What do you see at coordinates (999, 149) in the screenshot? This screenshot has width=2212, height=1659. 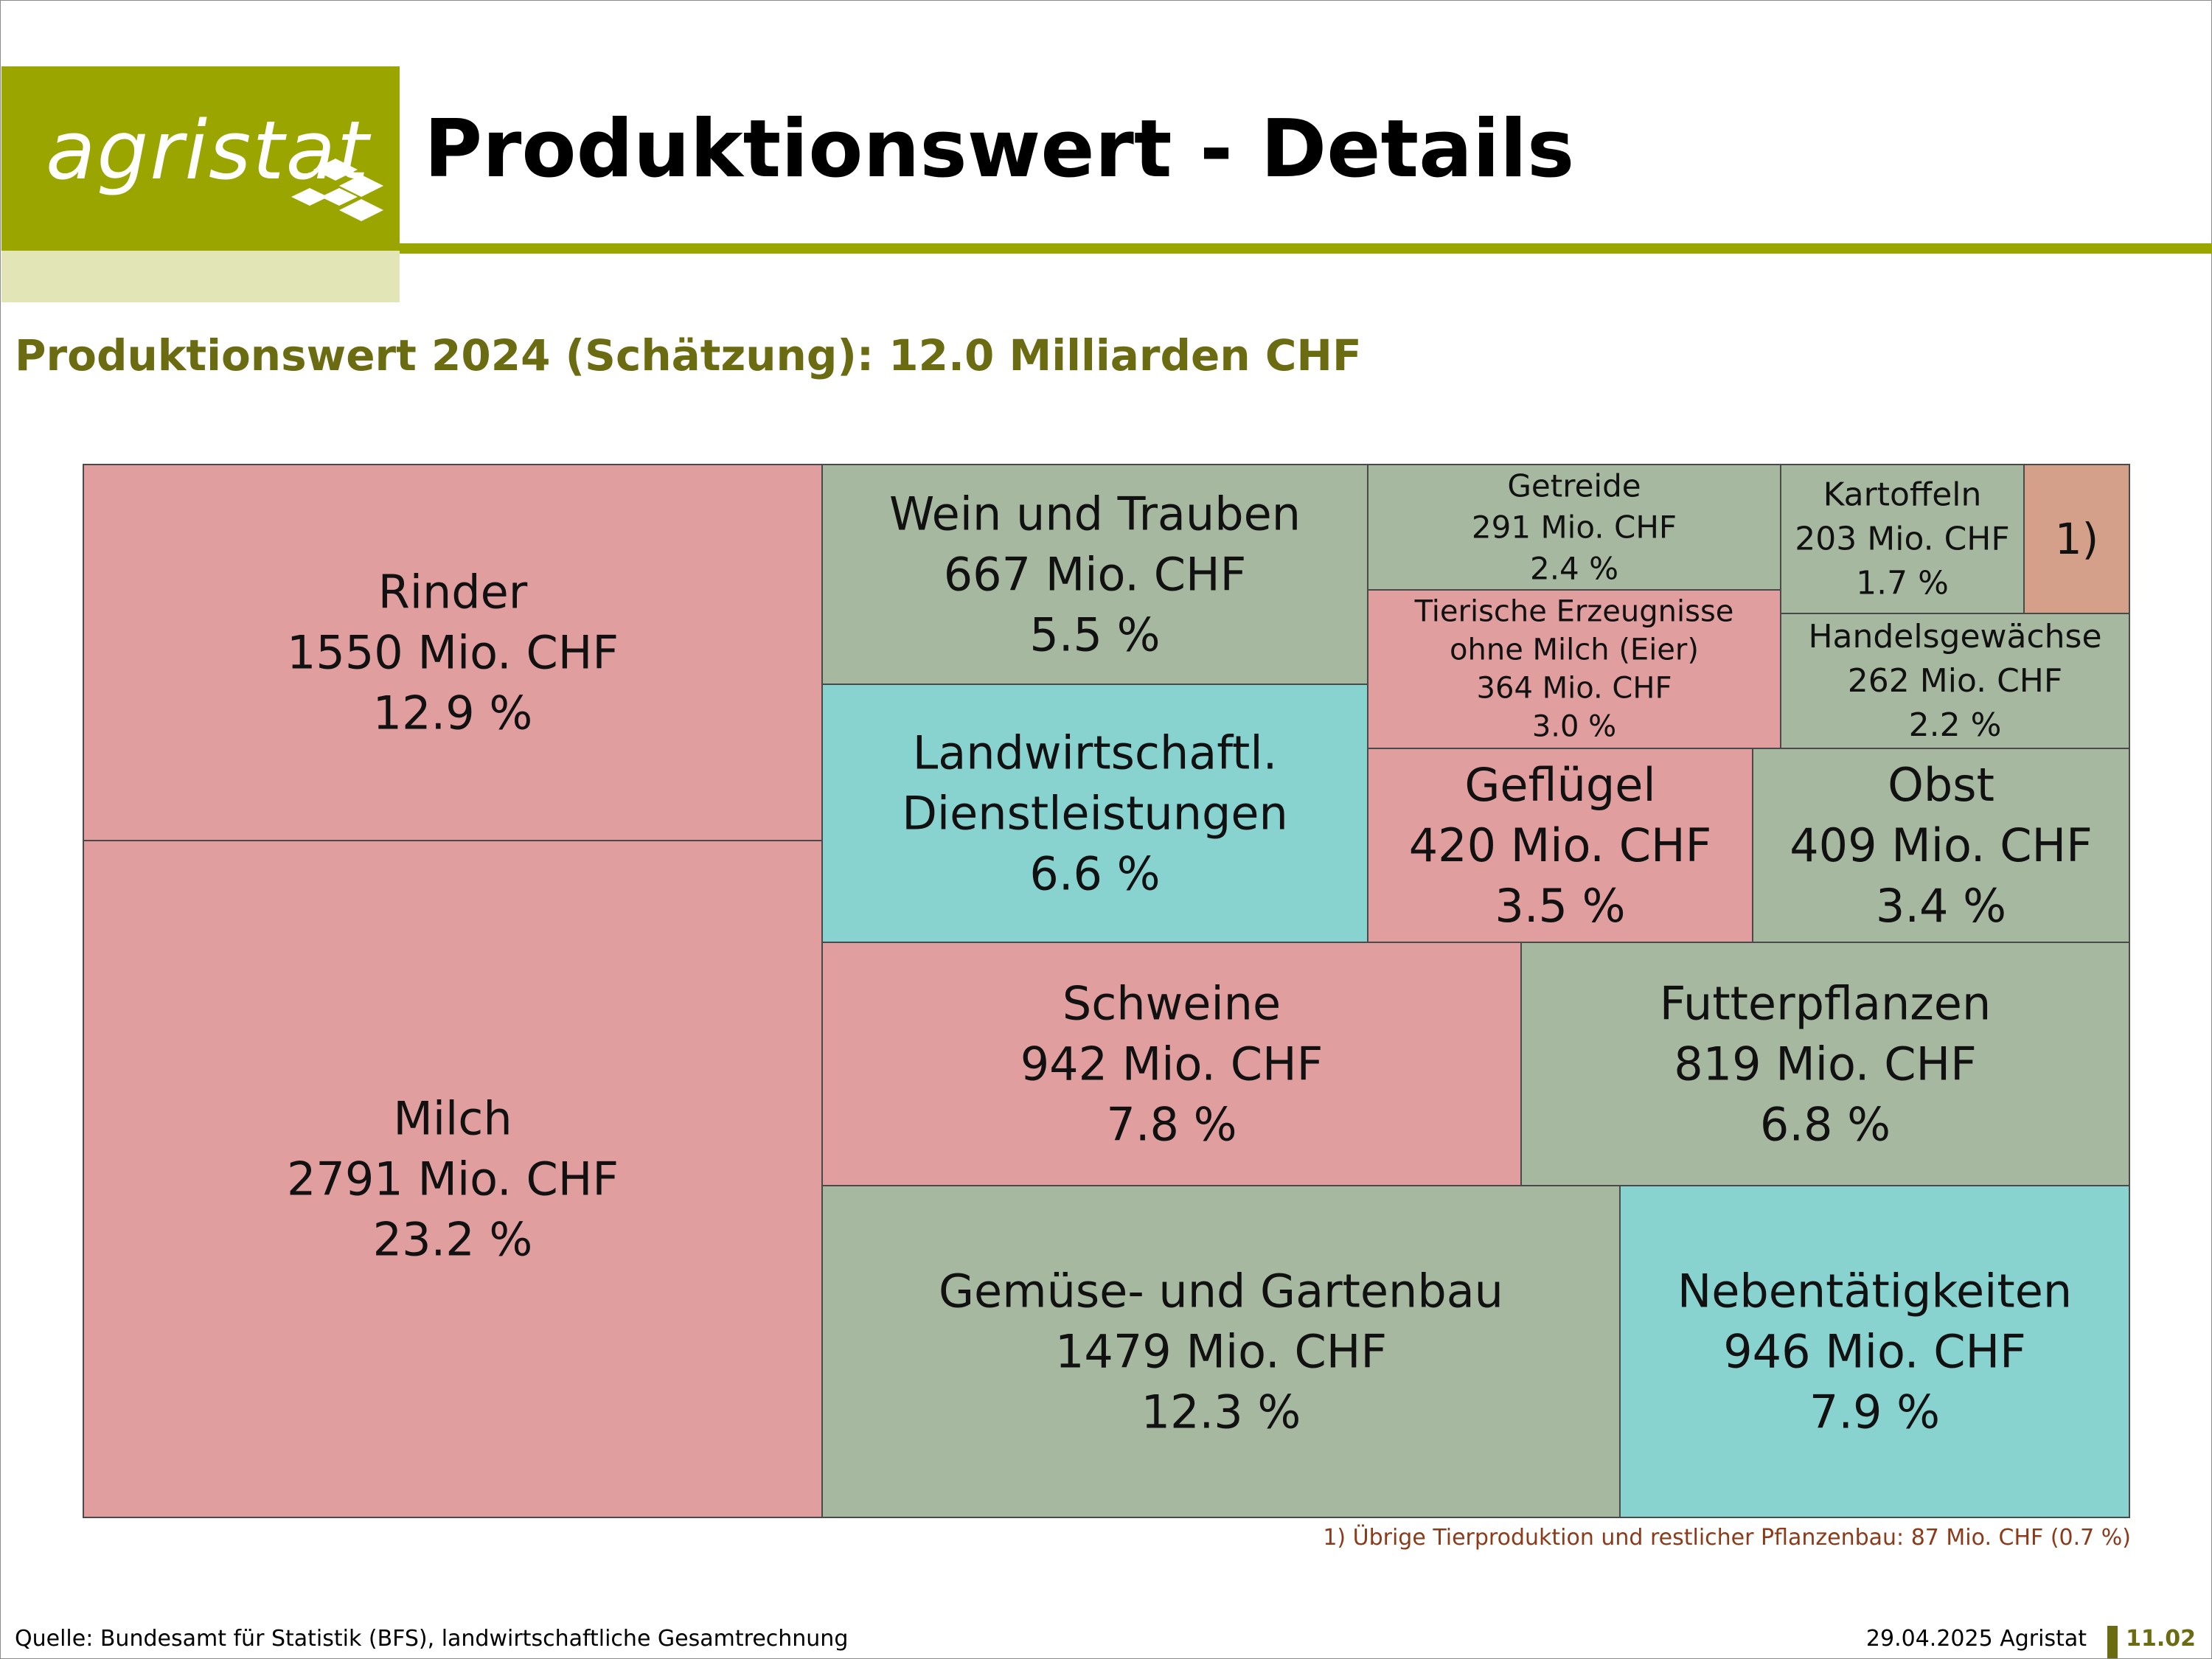 I see `page-title: Produktionswert - Details` at bounding box center [999, 149].